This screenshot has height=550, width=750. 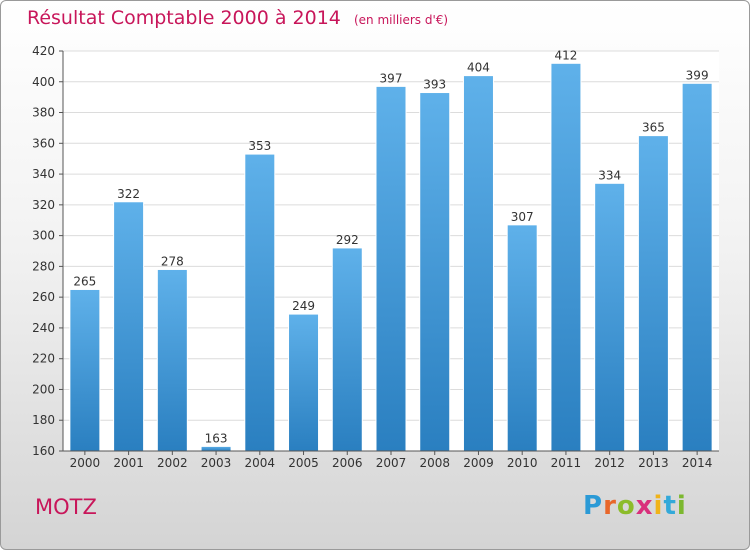 I want to click on x-tick-label: 2002, so click(x=172, y=463).